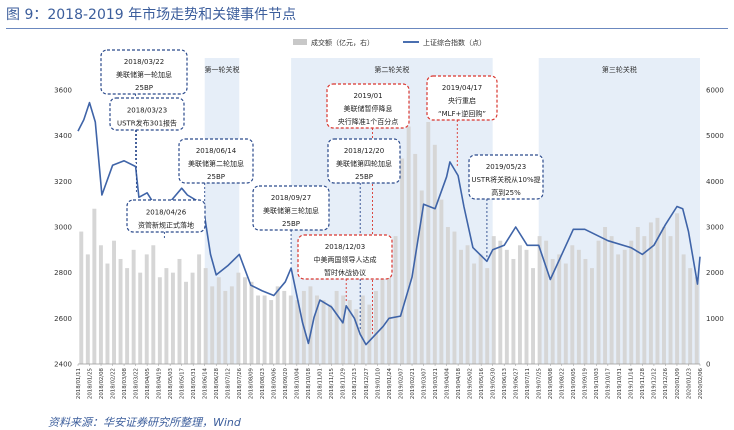 The width and height of the screenshot is (734, 430). What do you see at coordinates (345, 272) in the screenshot?
I see `annotation-text: 暂时休战协议` at bounding box center [345, 272].